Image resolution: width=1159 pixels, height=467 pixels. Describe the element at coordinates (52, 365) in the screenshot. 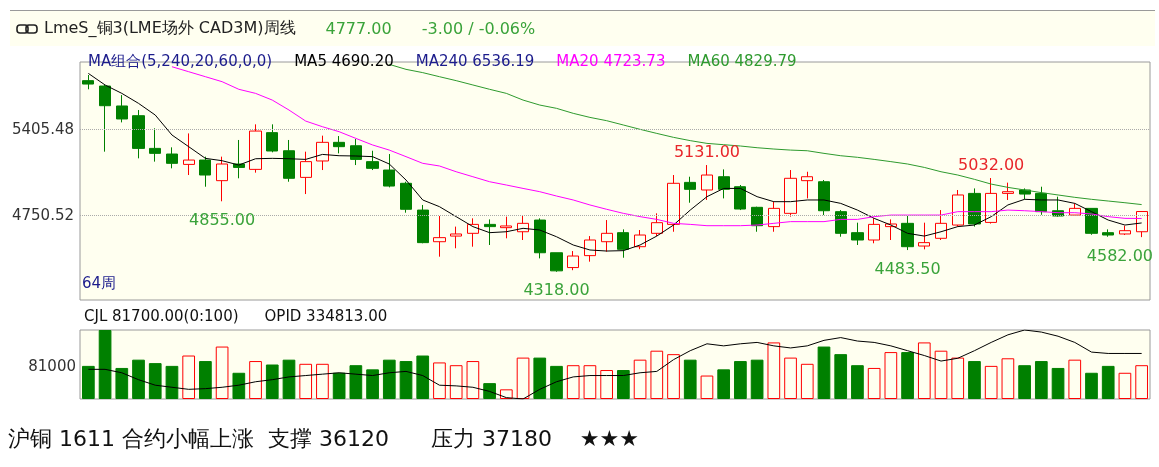

I see `text: 81000` at that location.